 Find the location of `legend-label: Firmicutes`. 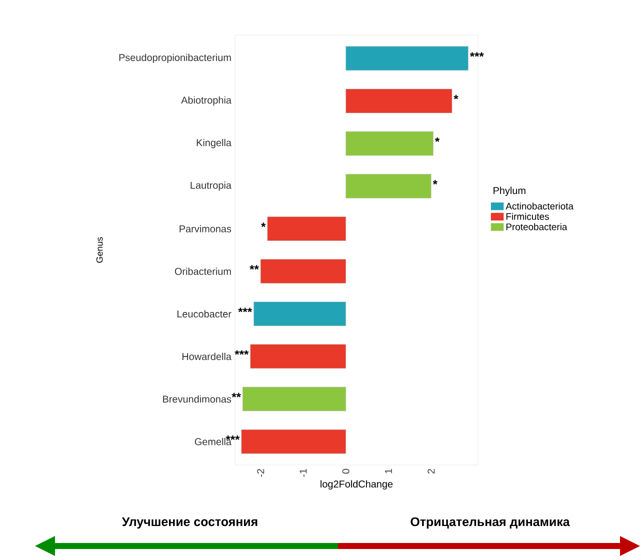

legend-label: Firmicutes is located at coordinates (527, 216).